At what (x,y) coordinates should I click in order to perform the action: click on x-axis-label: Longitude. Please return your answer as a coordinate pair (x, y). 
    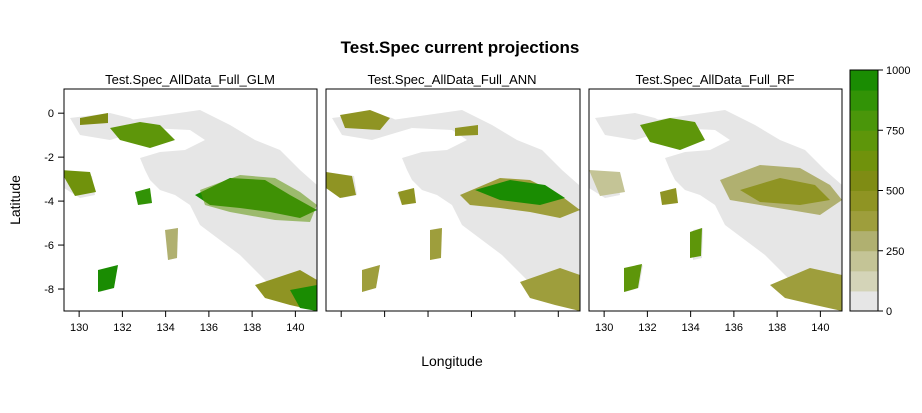
    Looking at the image, I should click on (452, 361).